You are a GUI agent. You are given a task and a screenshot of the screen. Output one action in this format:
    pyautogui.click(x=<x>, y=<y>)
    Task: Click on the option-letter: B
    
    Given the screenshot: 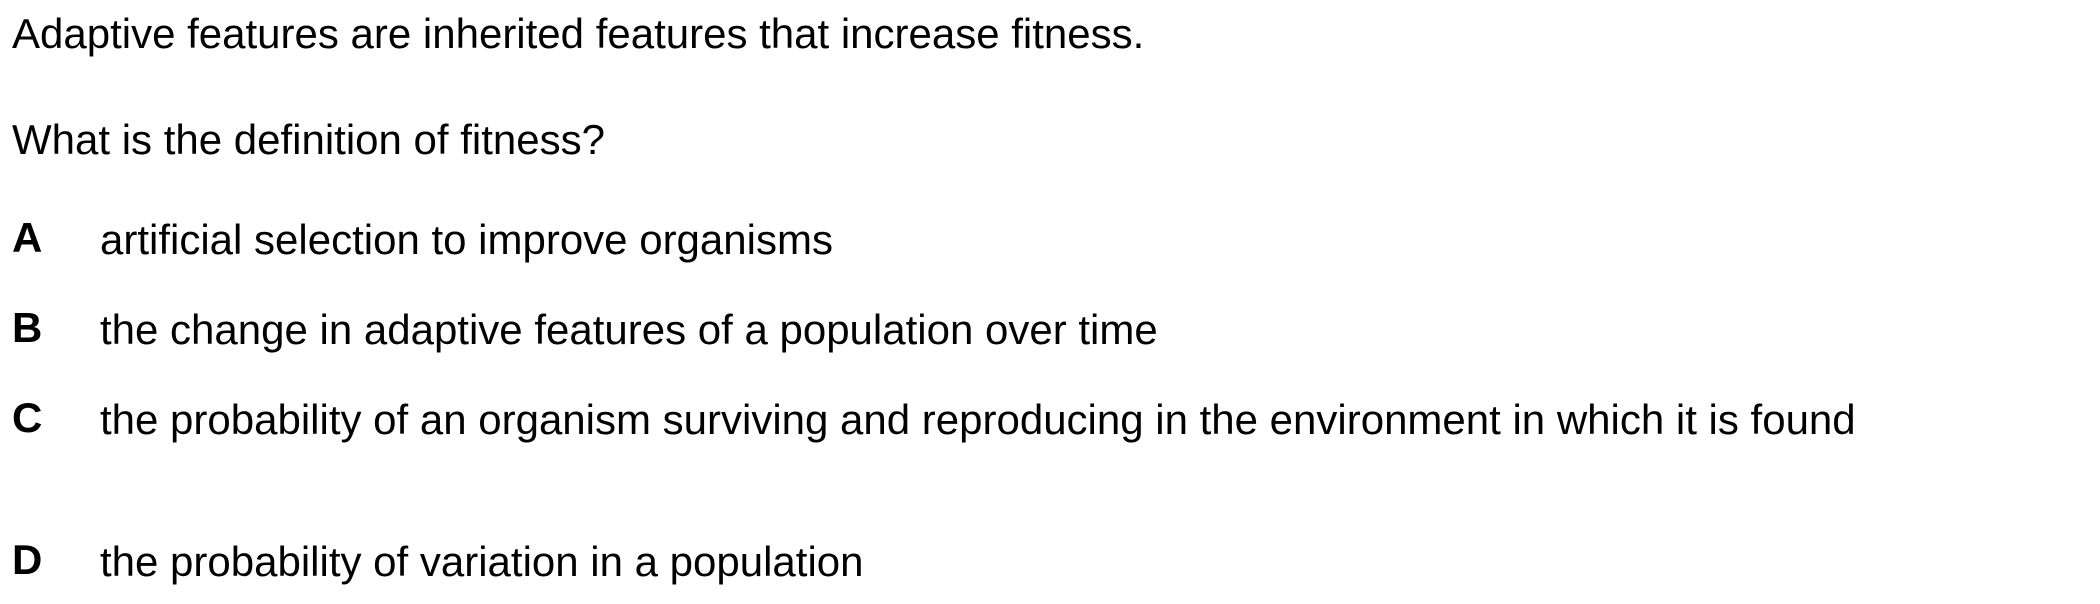 What is the action you would take?
    pyautogui.click(x=27, y=327)
    